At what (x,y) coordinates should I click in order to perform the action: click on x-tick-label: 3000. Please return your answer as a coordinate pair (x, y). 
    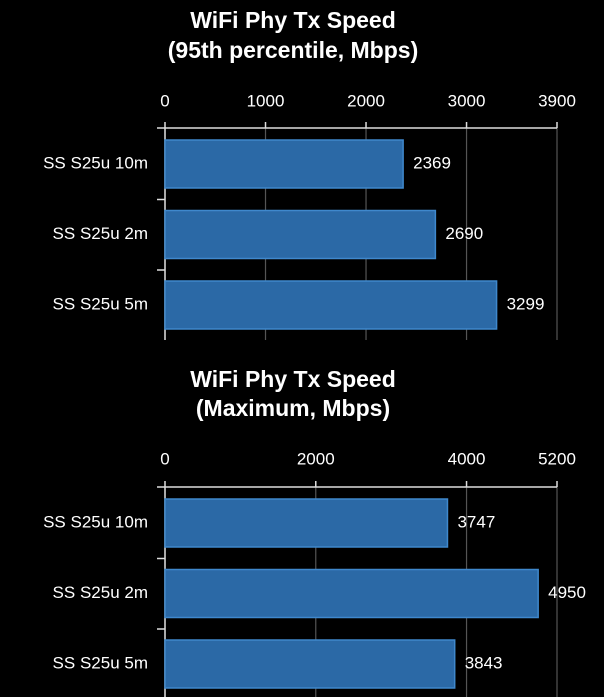
    Looking at the image, I should click on (467, 100).